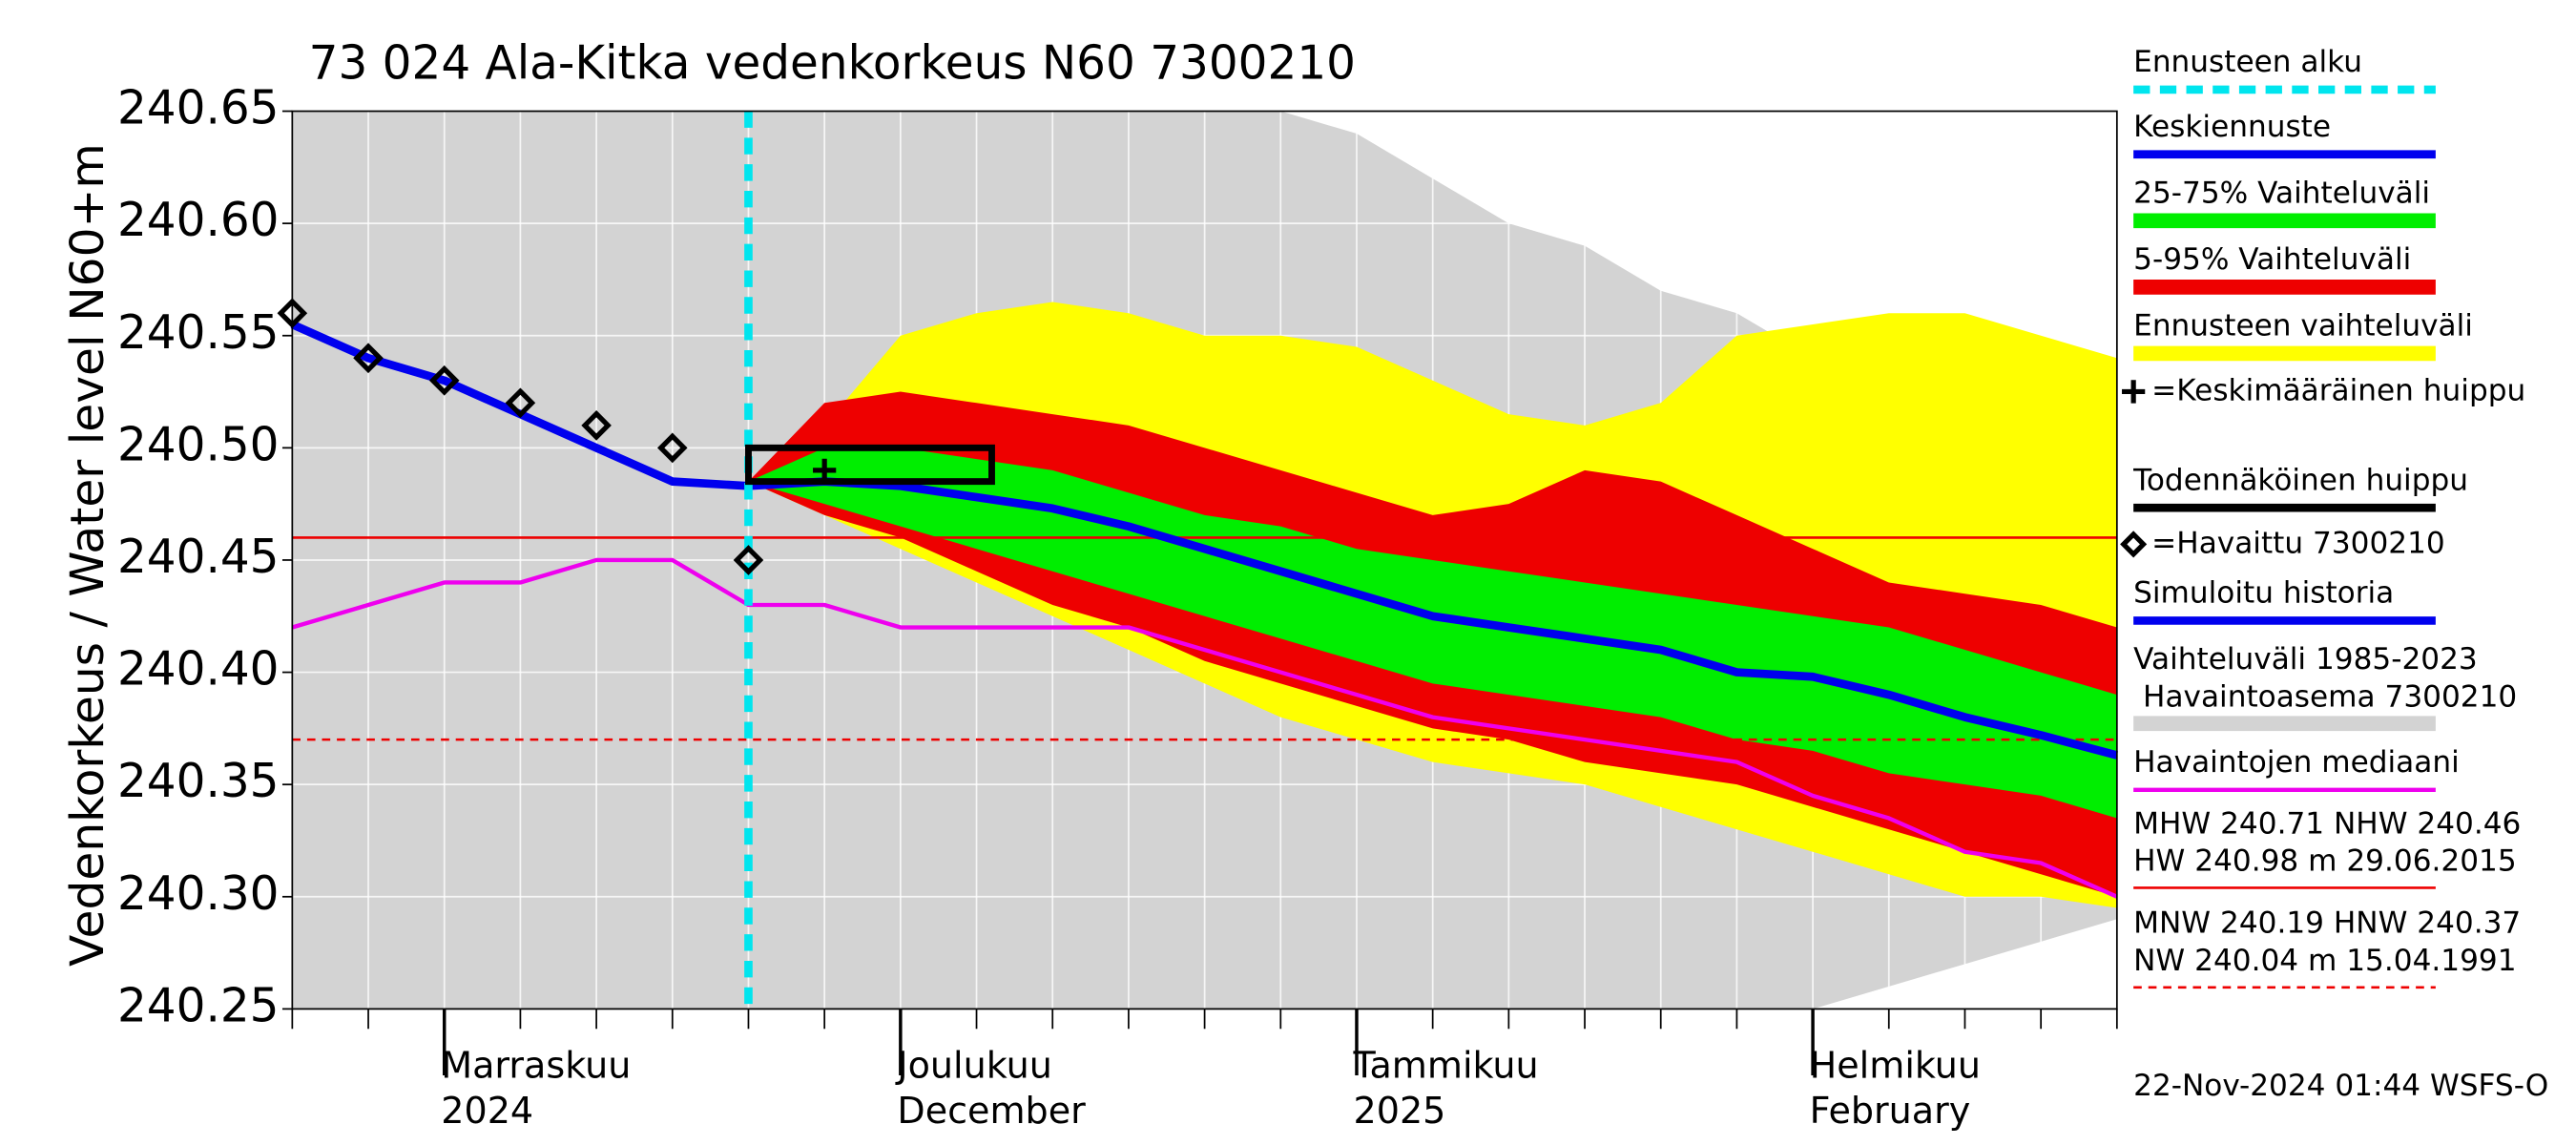  What do you see at coordinates (198, 220) in the screenshot?
I see `y-tick-label: 240.60` at bounding box center [198, 220].